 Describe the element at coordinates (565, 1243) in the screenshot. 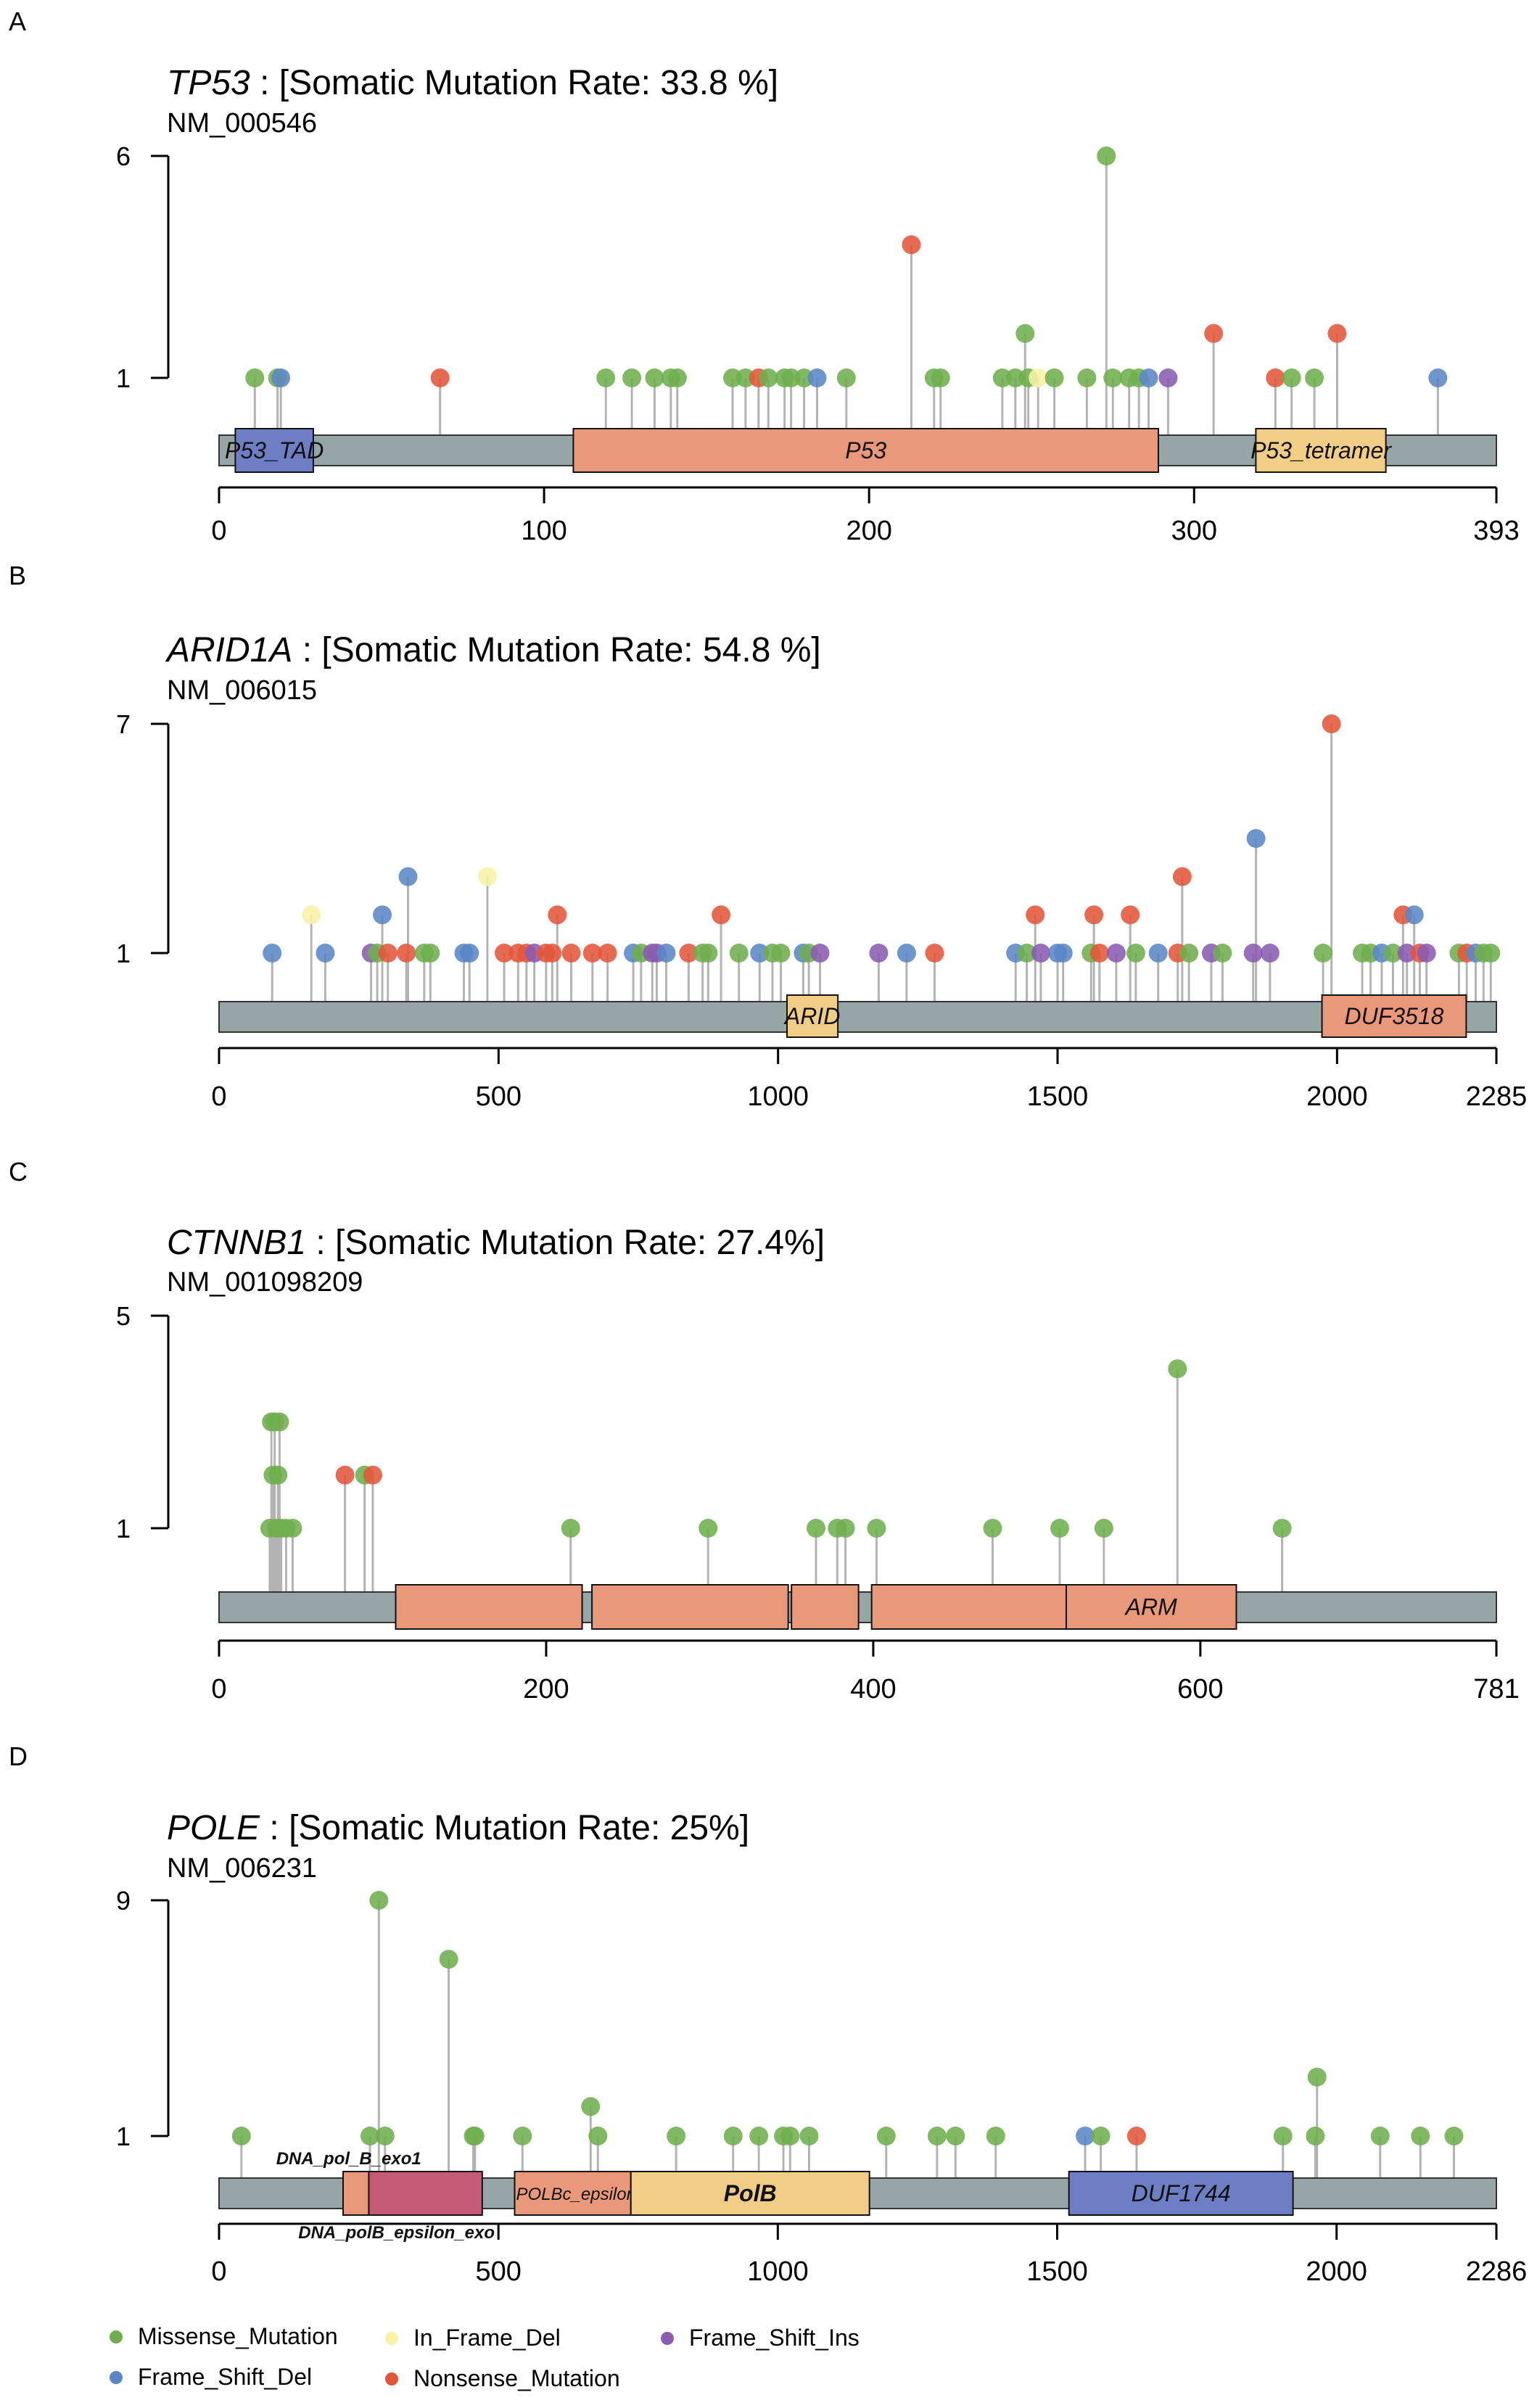

I see `mutation-rate: : [Somatic Mutation Rate: 27.4%]` at that location.